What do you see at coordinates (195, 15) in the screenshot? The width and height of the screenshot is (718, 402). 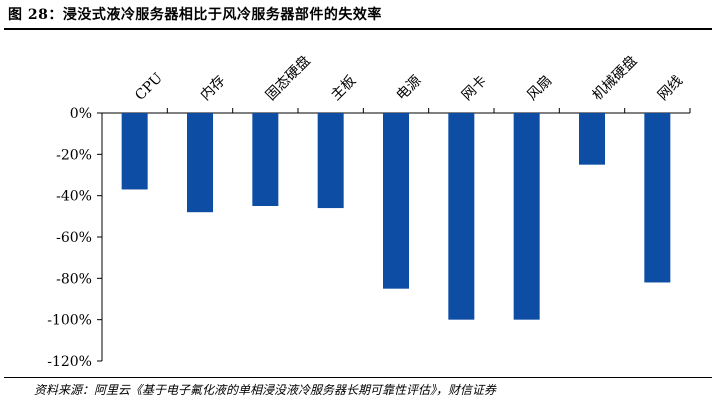 I see `chart-title: 图 28：浸没式液冷服务器相比于风冷服务器部件的失效率` at bounding box center [195, 15].